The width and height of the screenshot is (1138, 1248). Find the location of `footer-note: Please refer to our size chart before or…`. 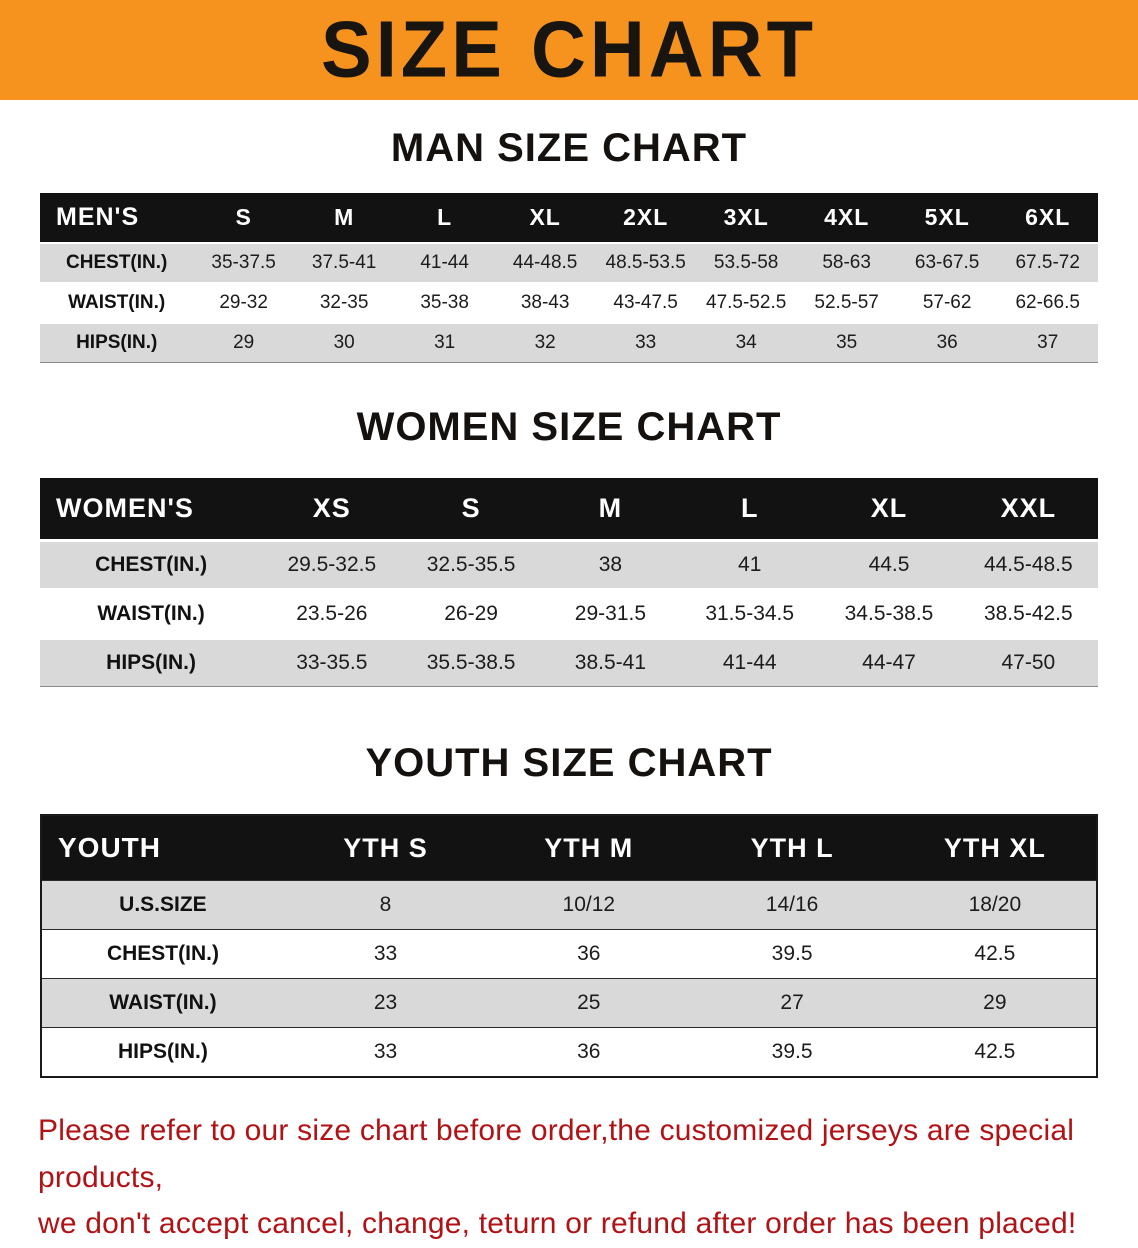

footer-note: Please refer to our size chart before or… is located at coordinates (569, 1178).